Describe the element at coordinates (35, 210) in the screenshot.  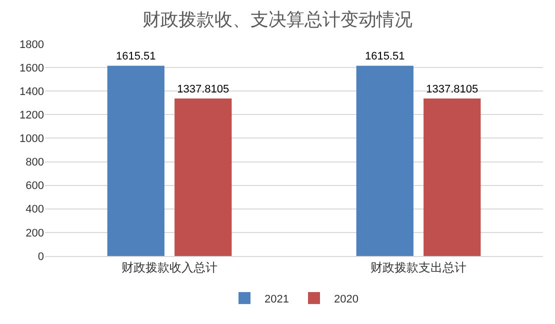
I see `y-tick-label: 400` at that location.